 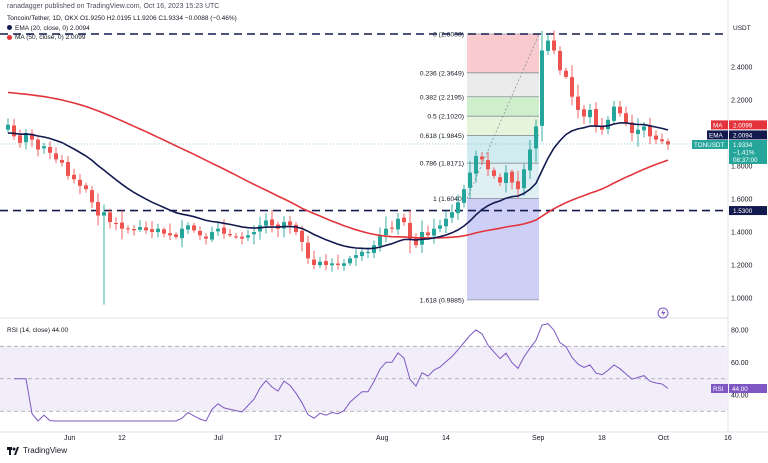 What do you see at coordinates (538, 438) in the screenshot?
I see `time-tick-label: Sep` at bounding box center [538, 438].